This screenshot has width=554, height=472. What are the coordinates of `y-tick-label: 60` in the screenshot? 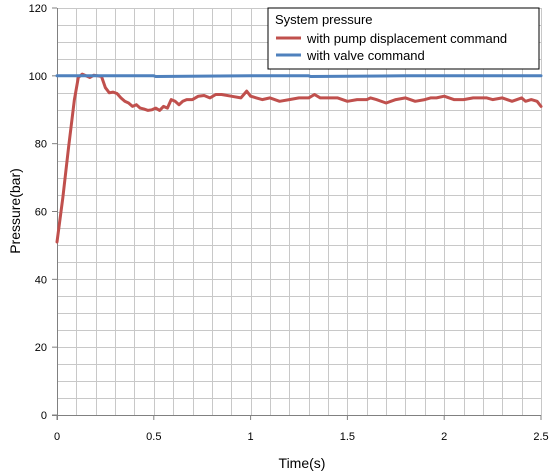 It's located at (41, 213).